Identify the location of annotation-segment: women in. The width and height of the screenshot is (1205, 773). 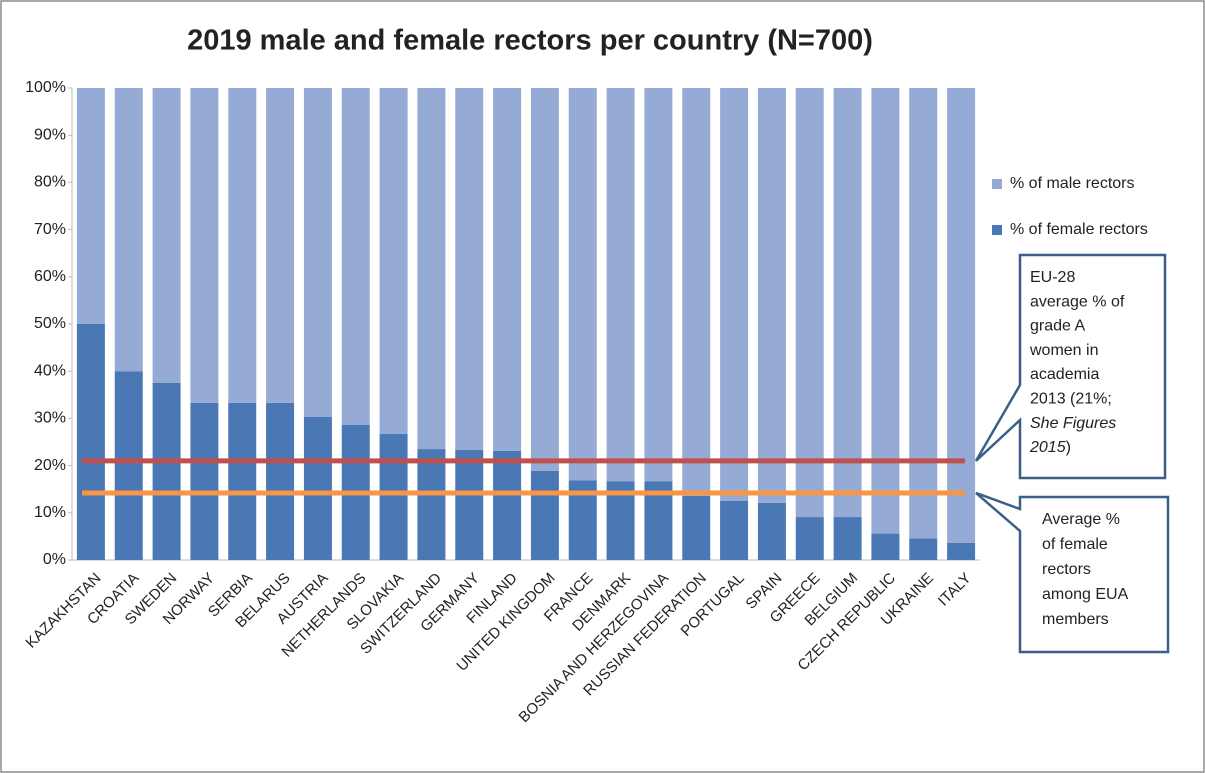
(1063, 350).